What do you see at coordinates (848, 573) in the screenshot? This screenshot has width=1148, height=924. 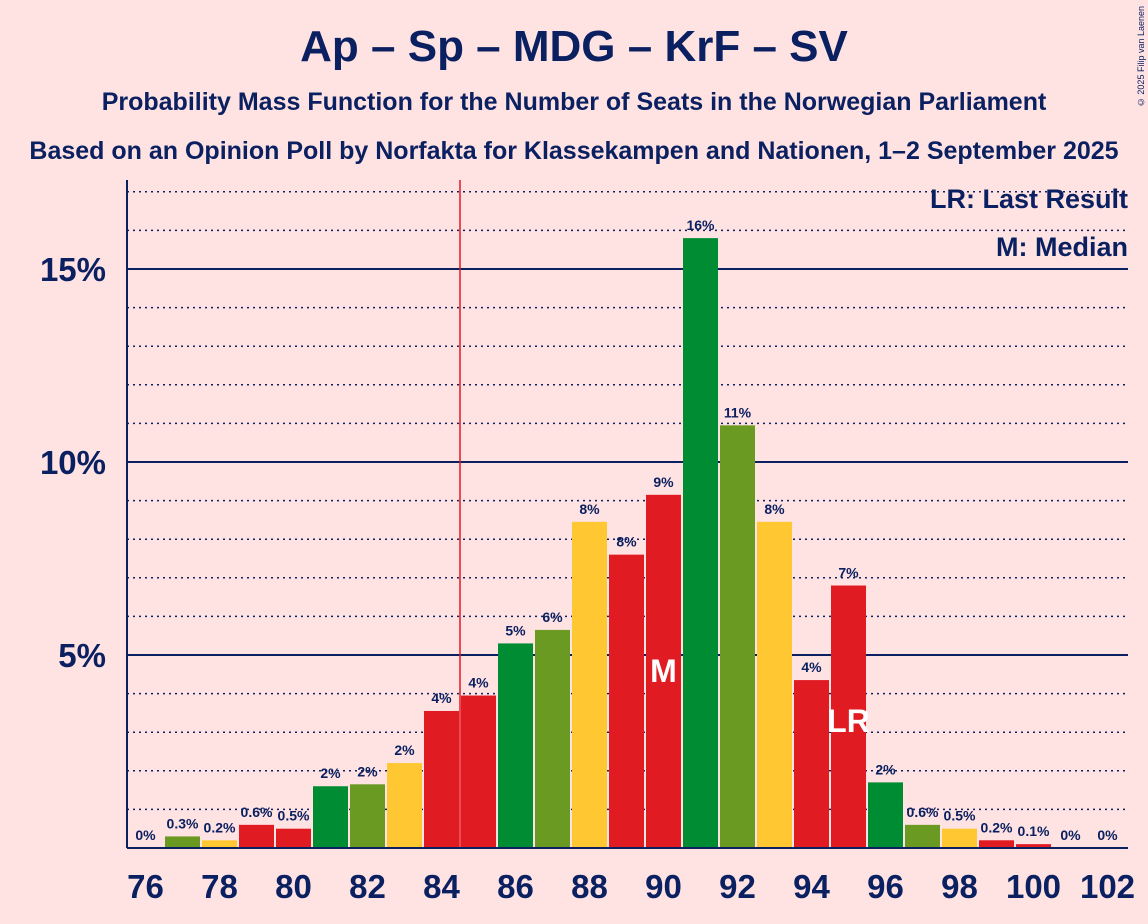 I see `bar-label-95: 7%` at bounding box center [848, 573].